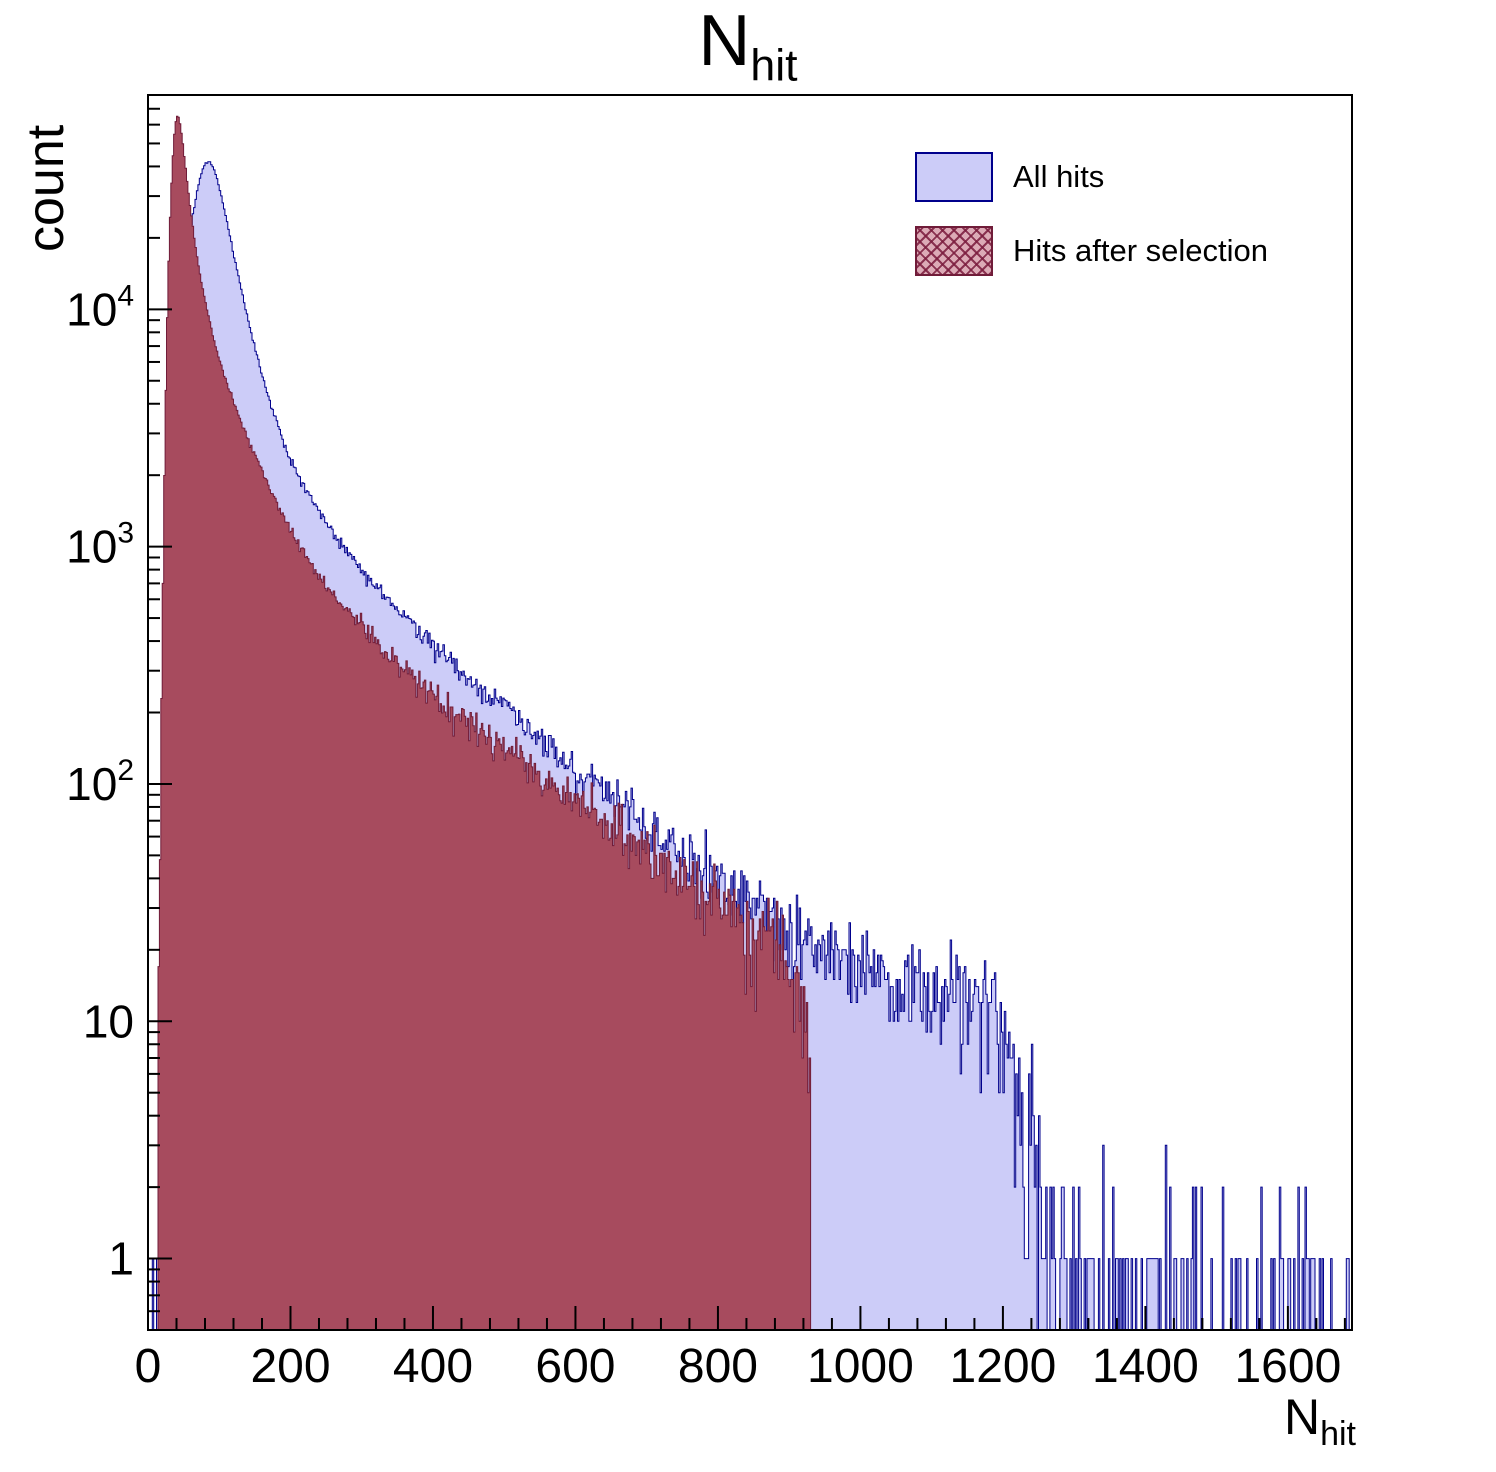  I want to click on legend: All hits Hits after selection, so click(1091, 226).